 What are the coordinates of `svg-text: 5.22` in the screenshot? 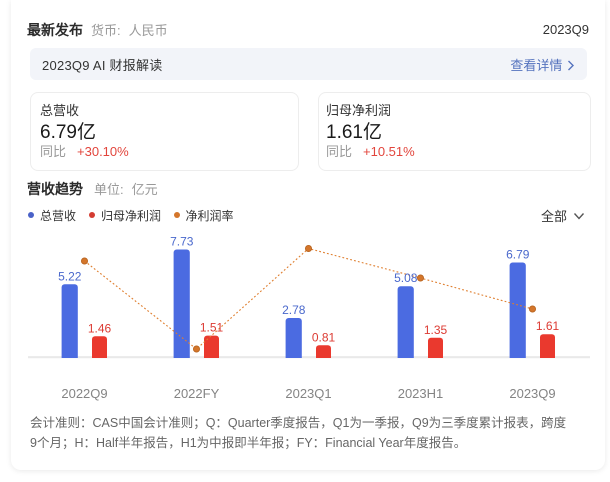 It's located at (70, 276).